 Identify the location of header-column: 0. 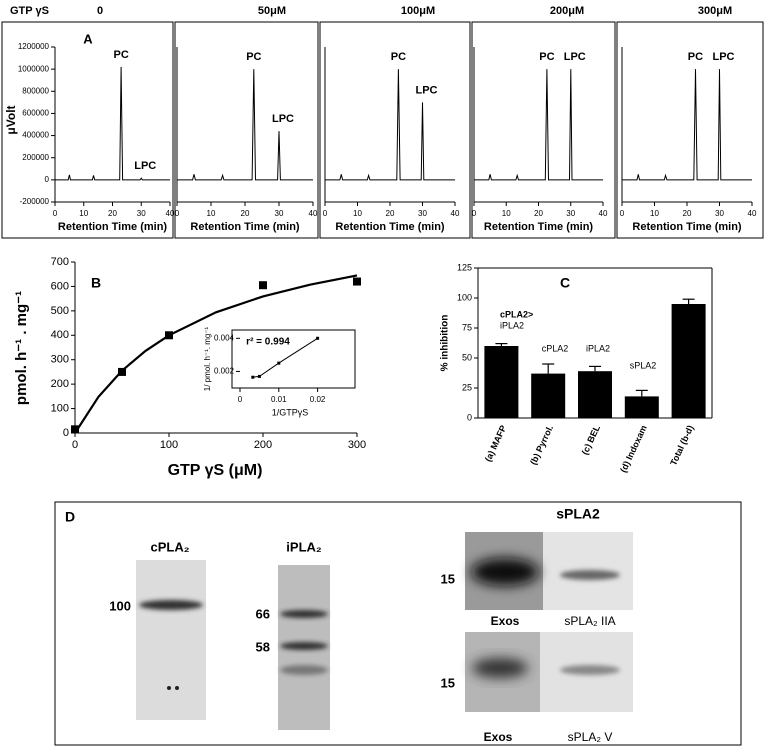
(100, 11).